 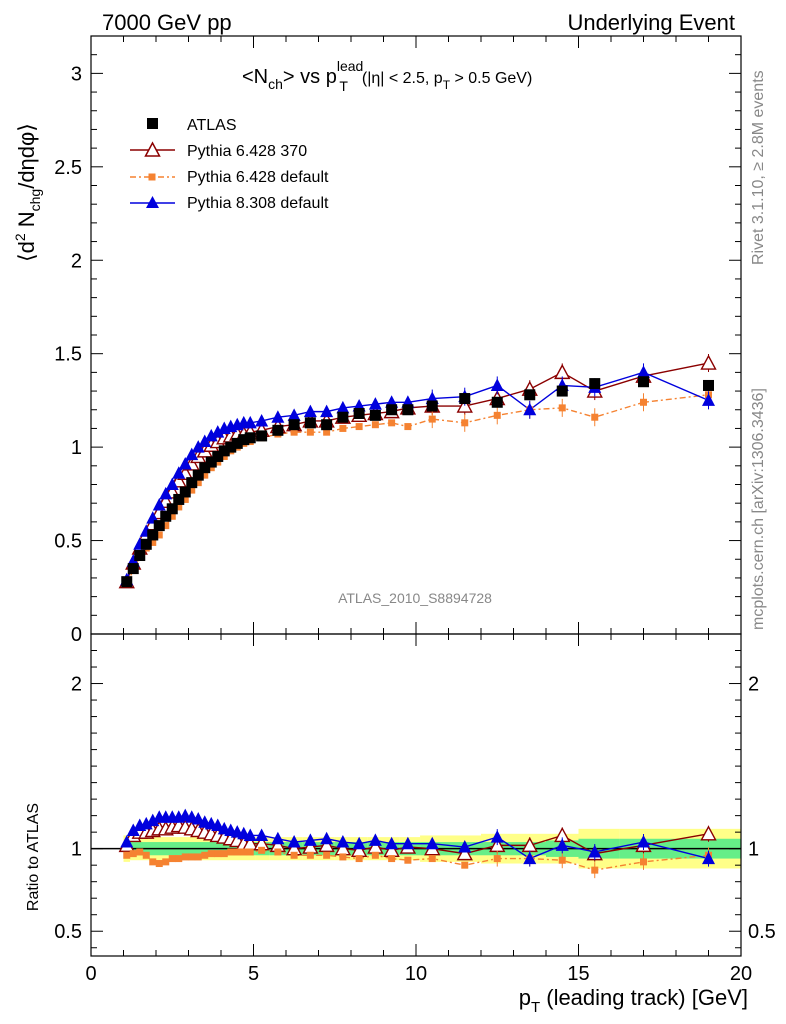 What do you see at coordinates (253, 974) in the screenshot?
I see `x-tick-label: 5` at bounding box center [253, 974].